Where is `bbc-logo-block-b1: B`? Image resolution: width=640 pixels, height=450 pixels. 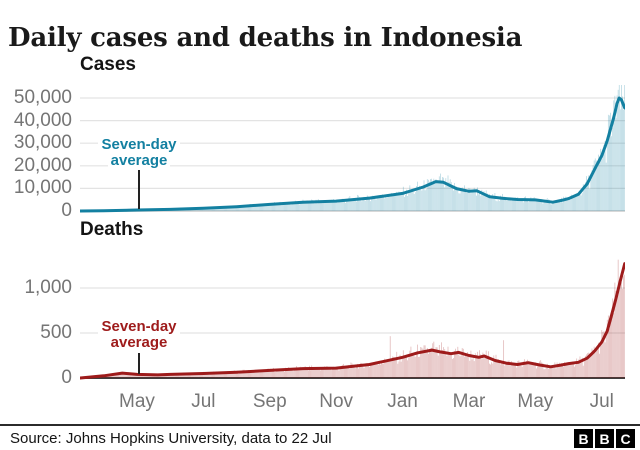
bbc-logo-block-b1: B is located at coordinates (583, 438).